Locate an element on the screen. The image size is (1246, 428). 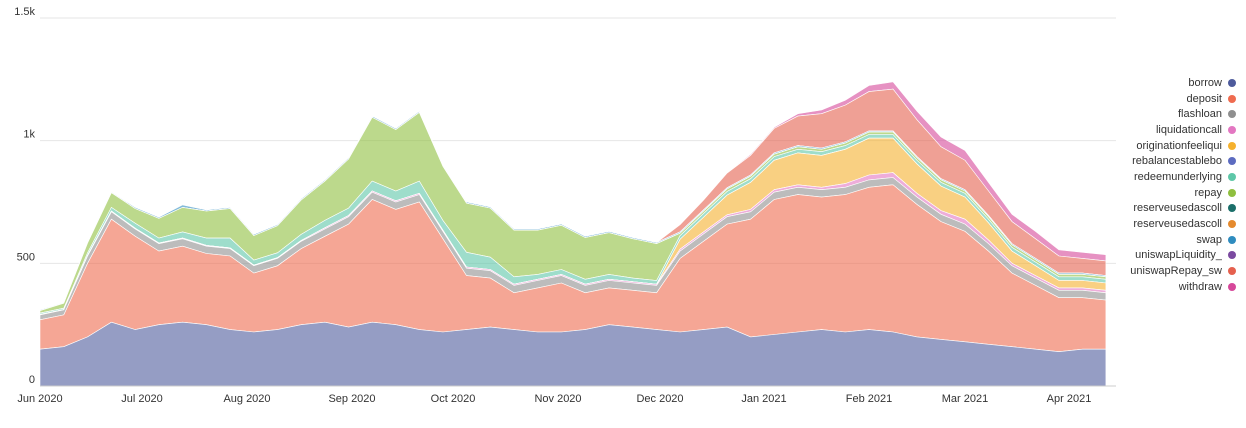
legend-item: uniswapLiquidity_ is located at coordinates (1177, 256).